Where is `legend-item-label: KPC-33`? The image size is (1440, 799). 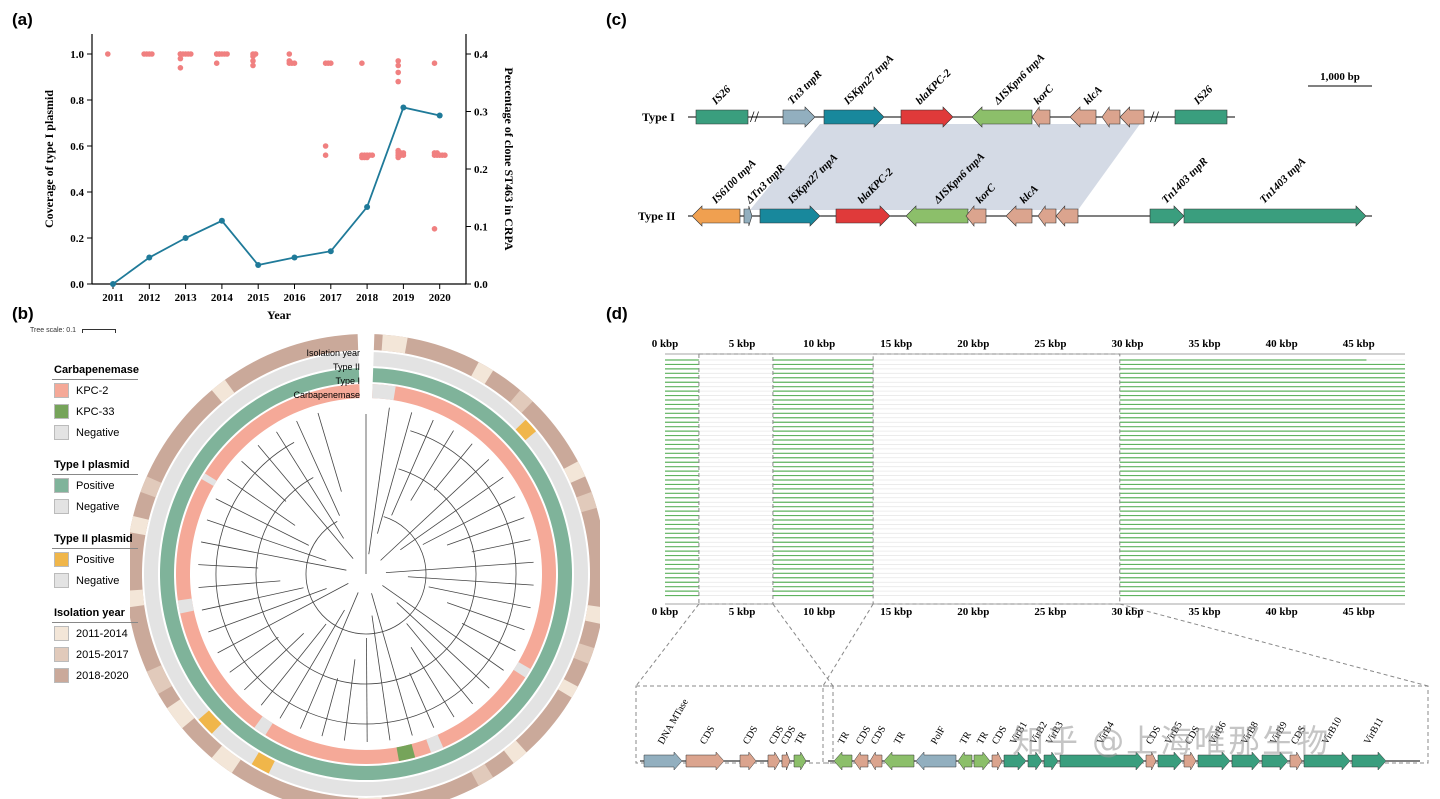 legend-item-label: KPC-33 is located at coordinates (95, 411).